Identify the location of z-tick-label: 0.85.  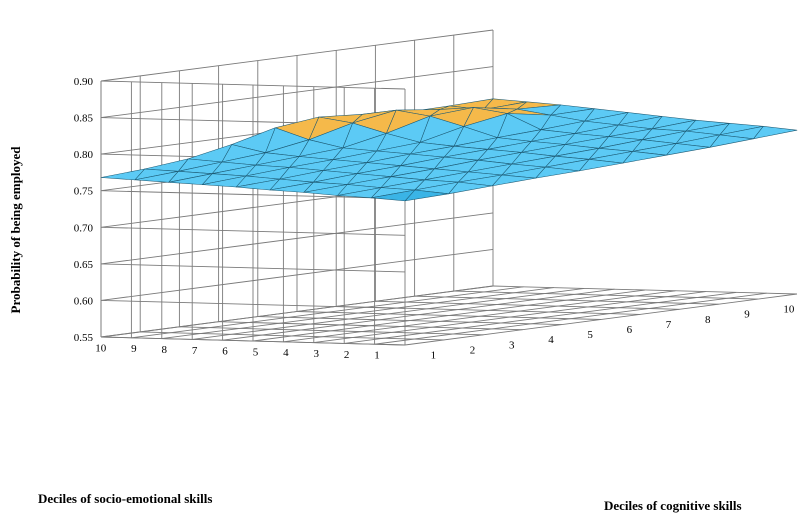
(84, 119).